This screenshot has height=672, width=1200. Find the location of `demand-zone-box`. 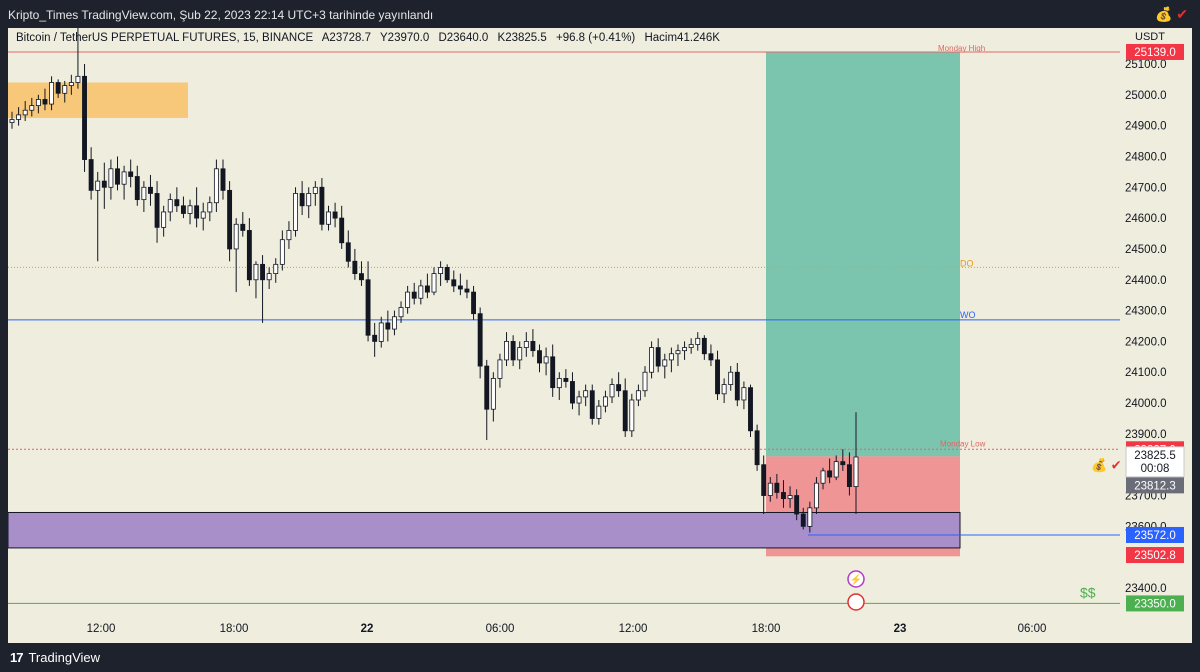

demand-zone-box is located at coordinates (484, 530).